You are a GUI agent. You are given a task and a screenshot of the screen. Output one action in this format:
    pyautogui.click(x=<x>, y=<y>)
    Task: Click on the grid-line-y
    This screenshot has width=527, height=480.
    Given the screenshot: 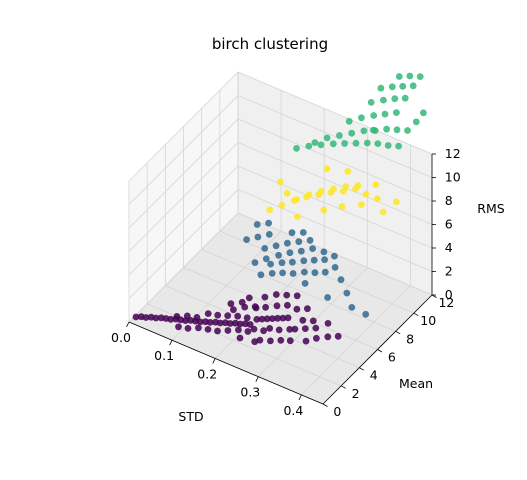 What is the action you would take?
    pyautogui.click(x=280, y=308)
    